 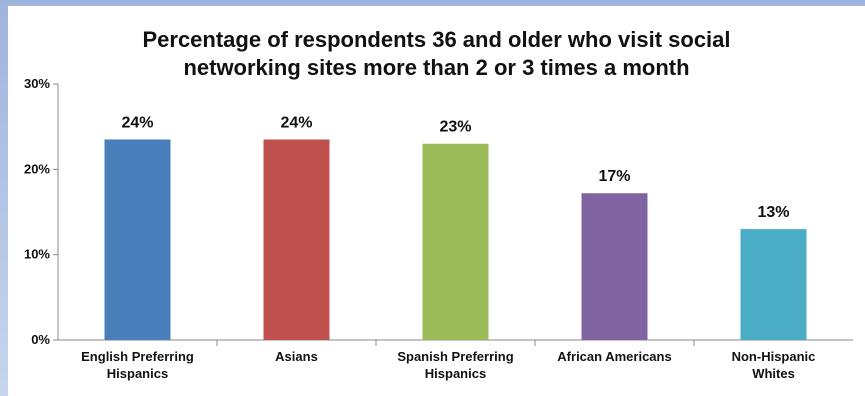 What do you see at coordinates (137, 356) in the screenshot?
I see `x-tick-label: English Preferring` at bounding box center [137, 356].